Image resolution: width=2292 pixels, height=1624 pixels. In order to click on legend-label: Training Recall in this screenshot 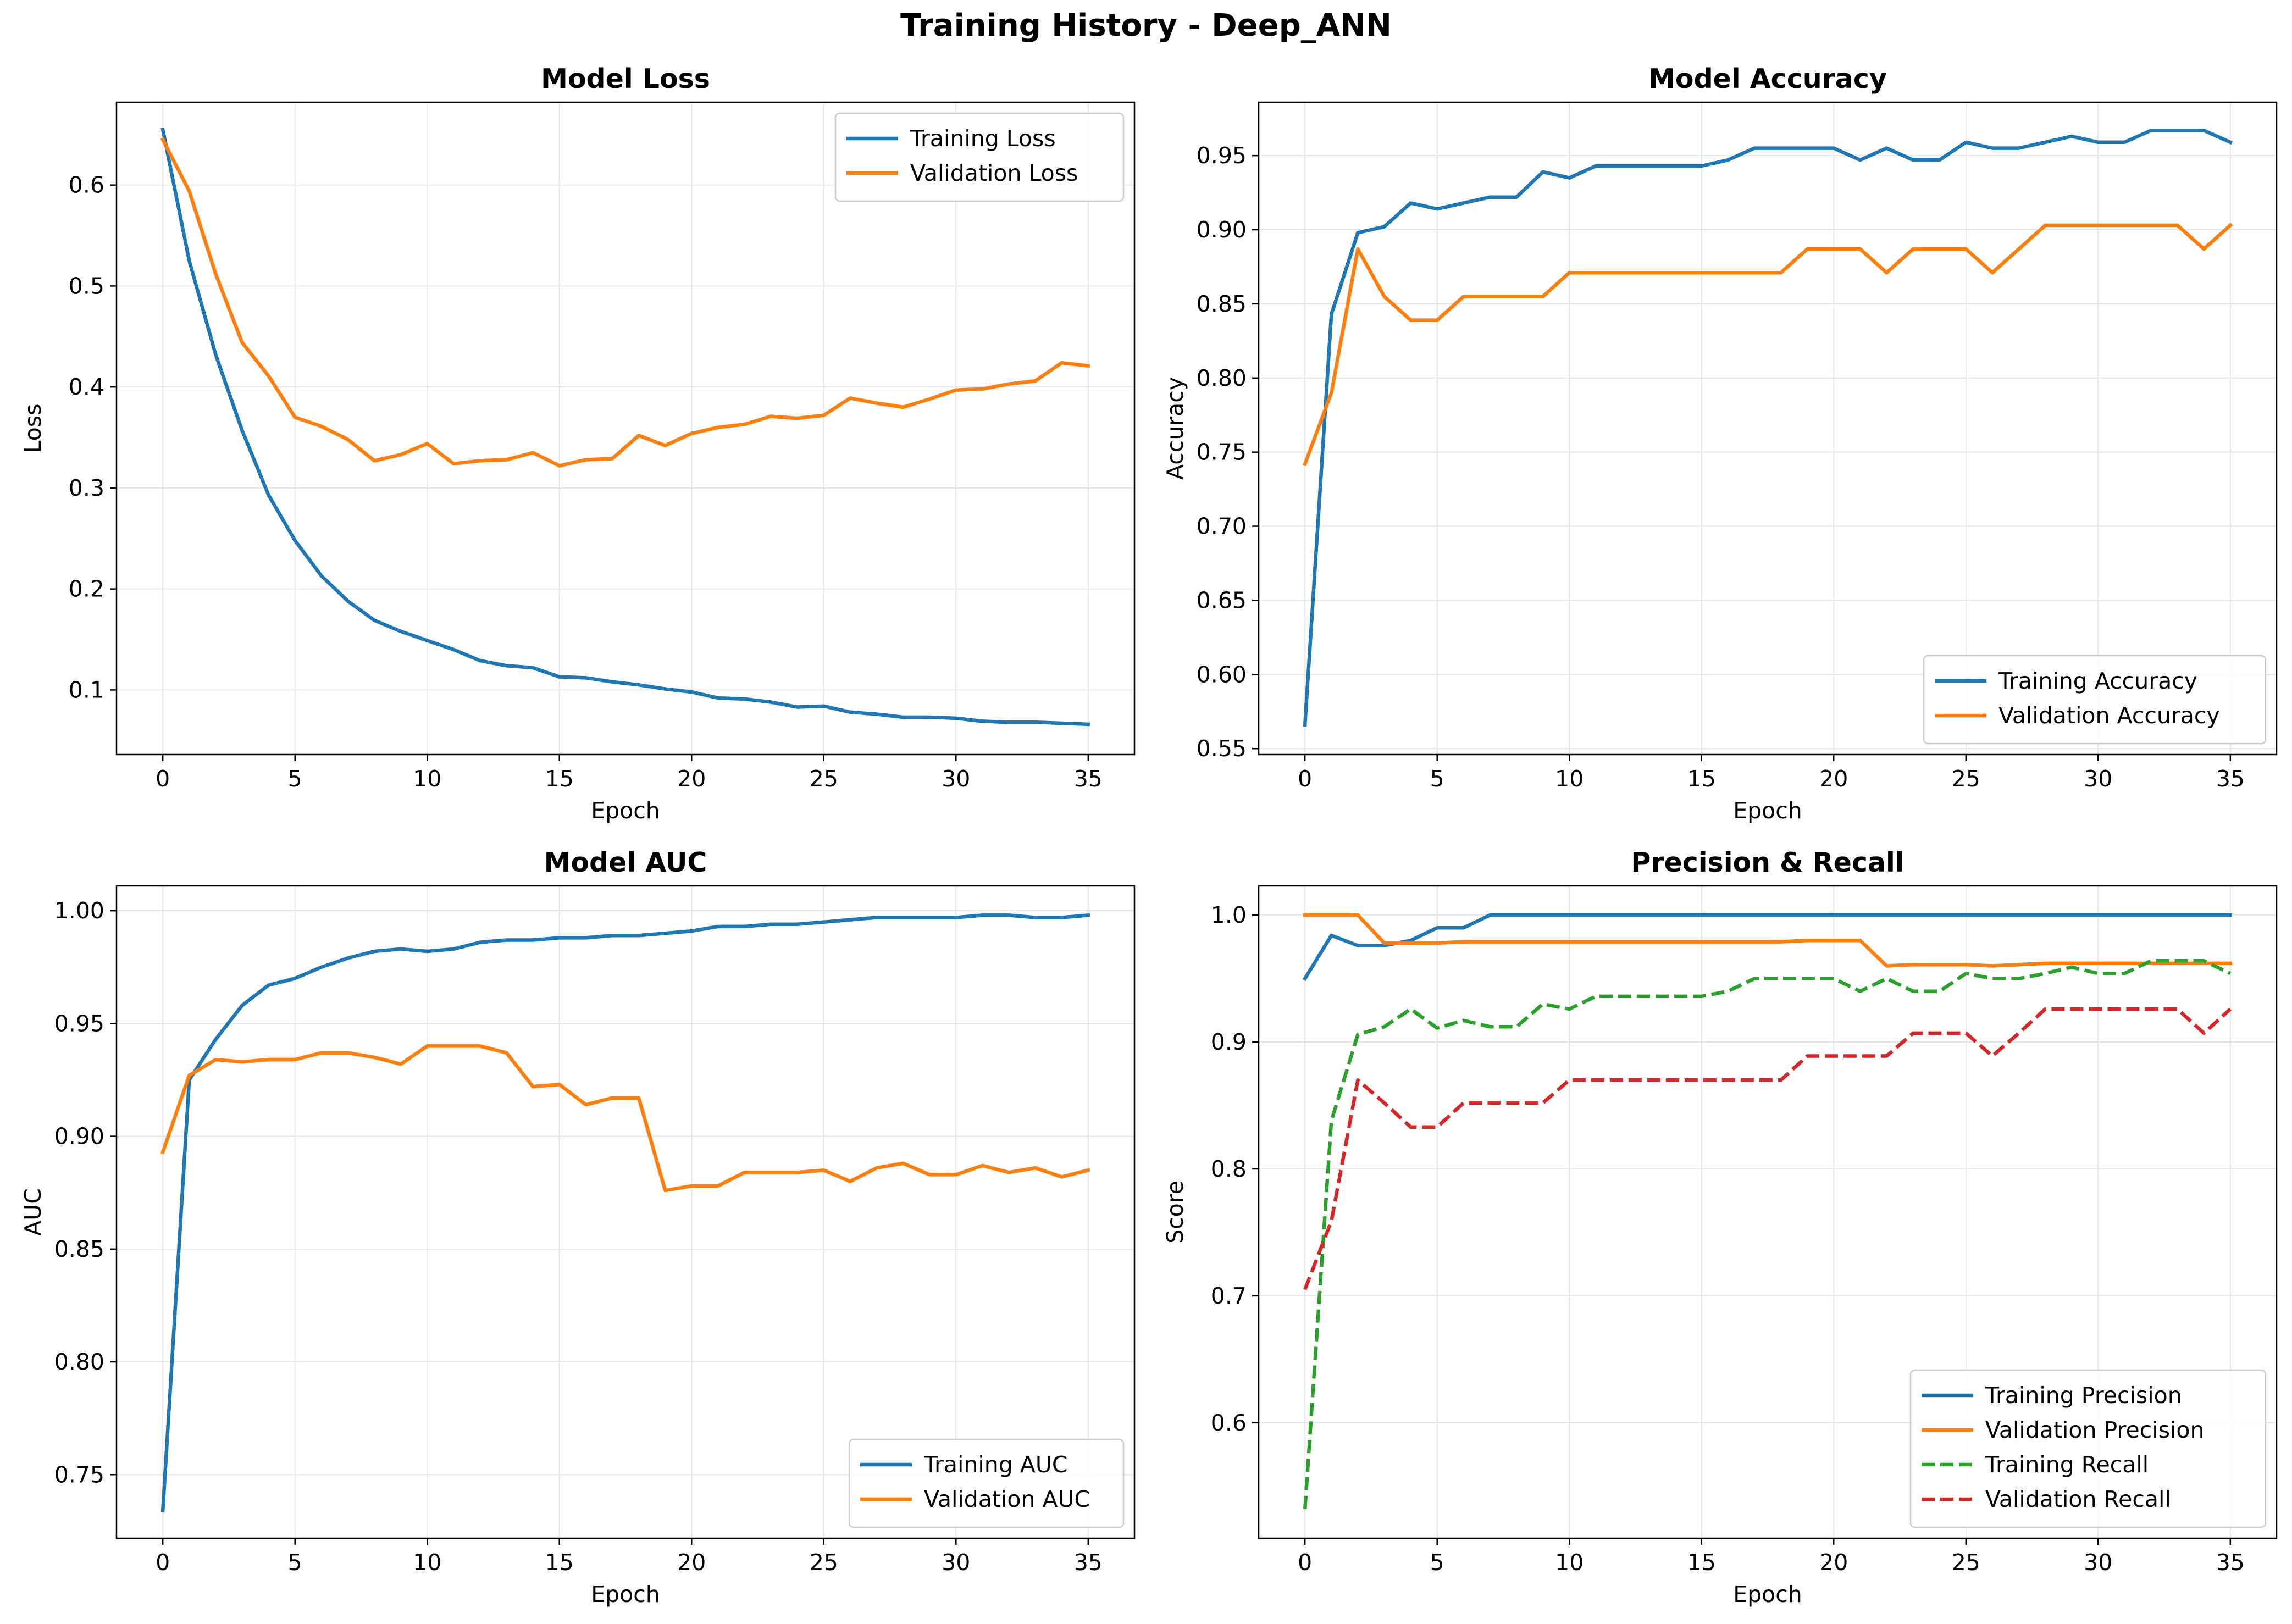, I will do `click(2067, 1464)`.